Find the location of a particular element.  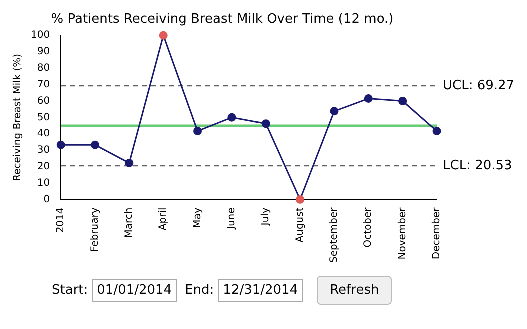

y-tick-label: 10 is located at coordinates (43, 183).